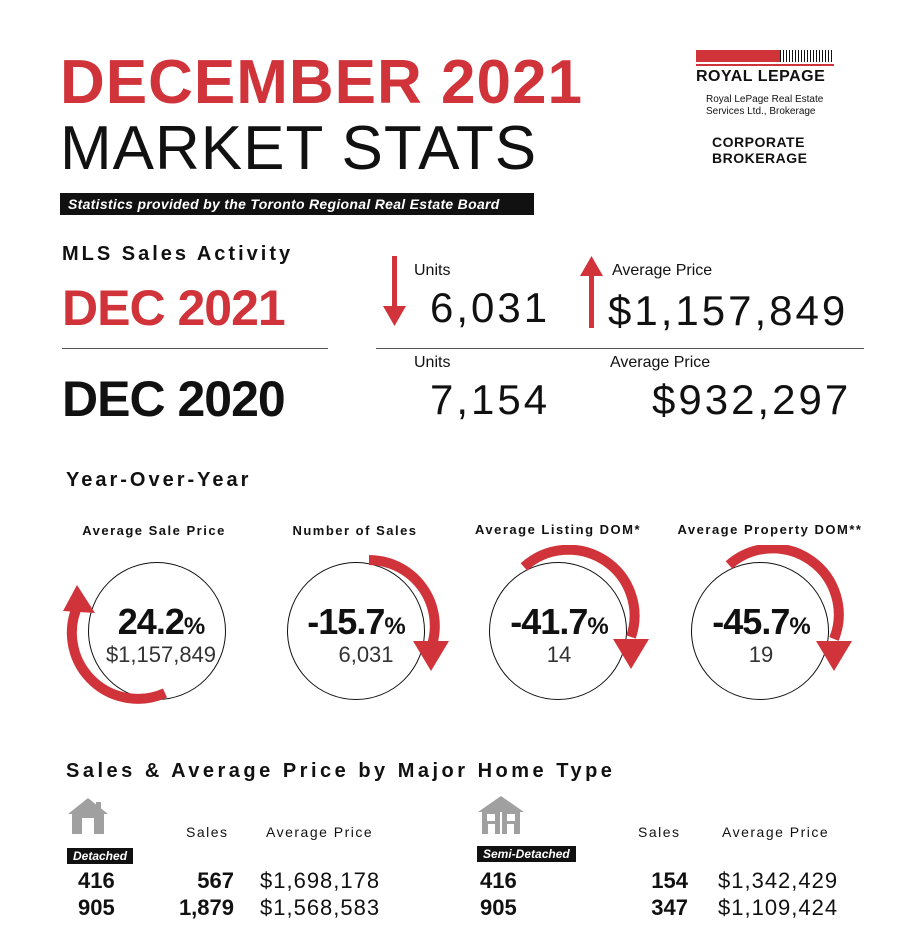 Image resolution: width=908 pixels, height=932 pixels. I want to click on detached-tag: Detached, so click(100, 856).